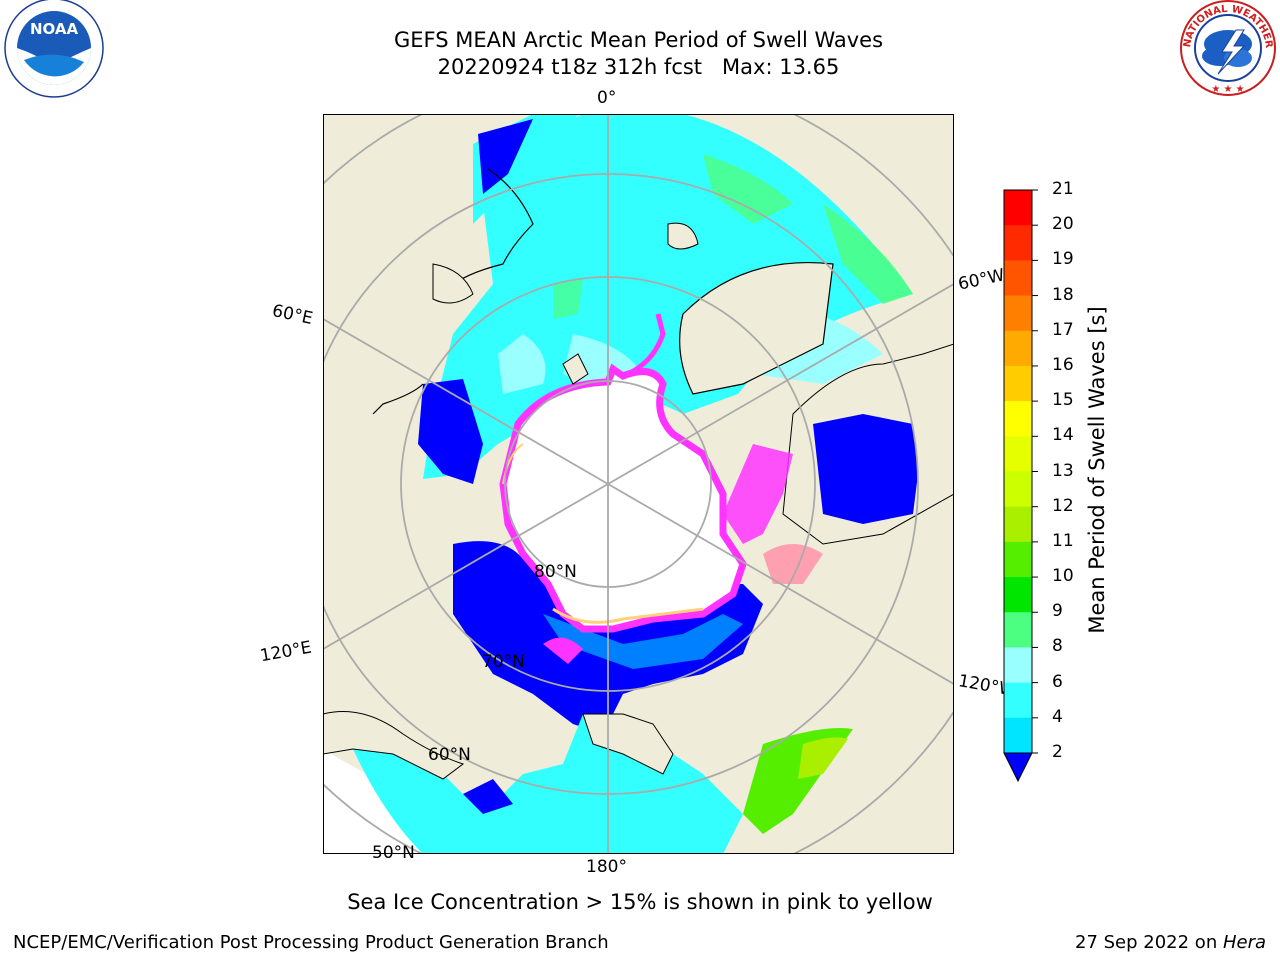 The width and height of the screenshot is (1280, 960). Describe the element at coordinates (570, 67) in the screenshot. I see `forecast-label: 20220924 t18z 312h fcst` at that location.